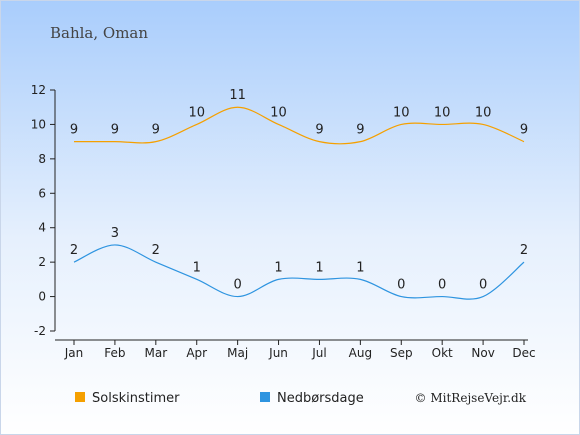 Image resolution: width=580 pixels, height=435 pixels. I want to click on legend-label: Nedbørsdage, so click(320, 398).